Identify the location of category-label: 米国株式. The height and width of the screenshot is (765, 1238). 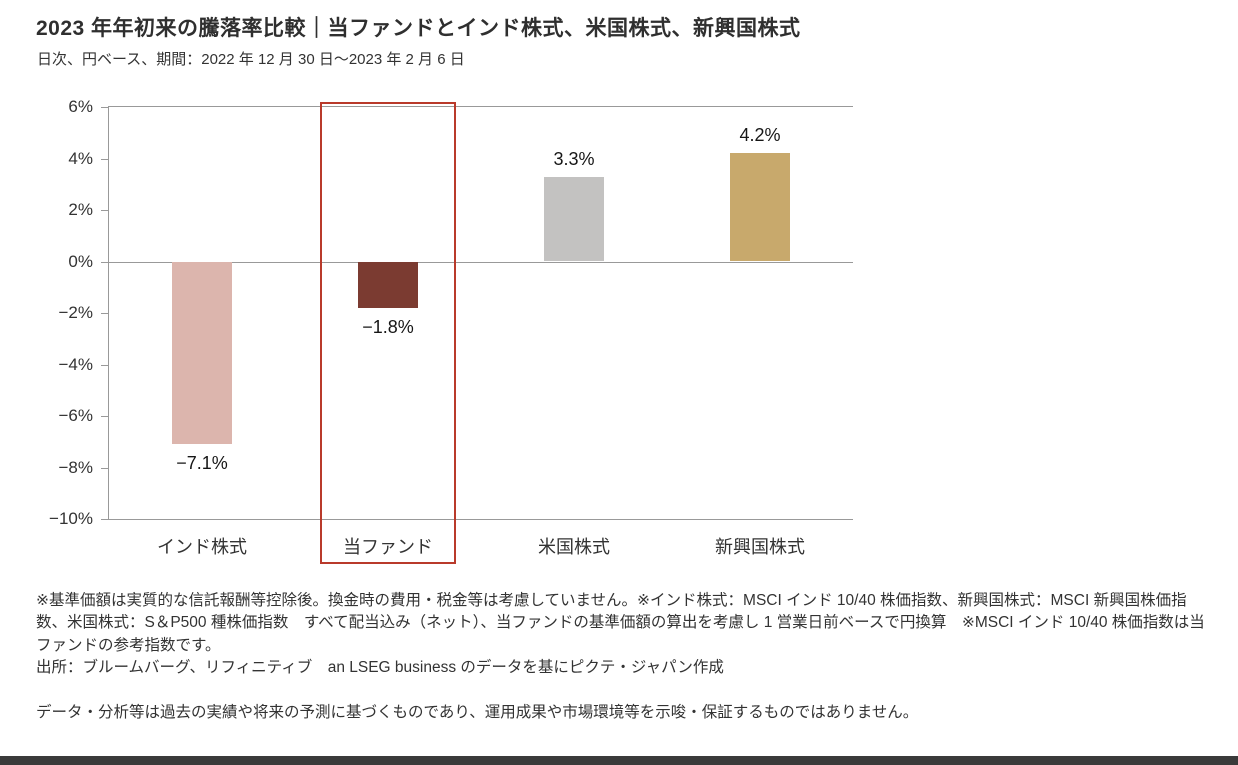
(574, 547).